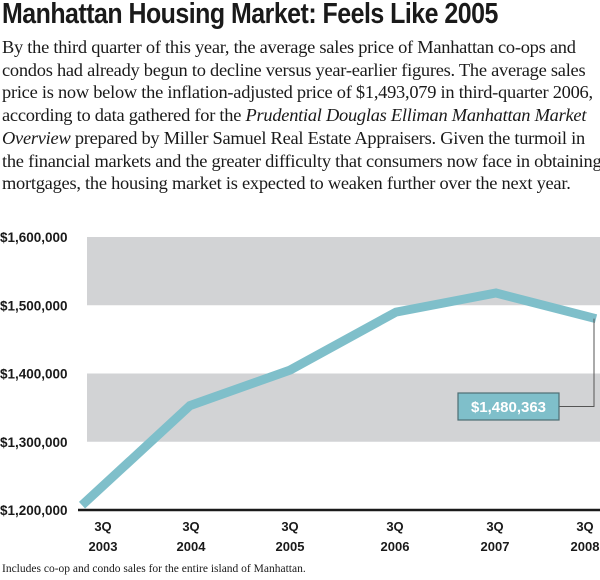  I want to click on y-tick-label: $1,500,000, so click(34, 305).